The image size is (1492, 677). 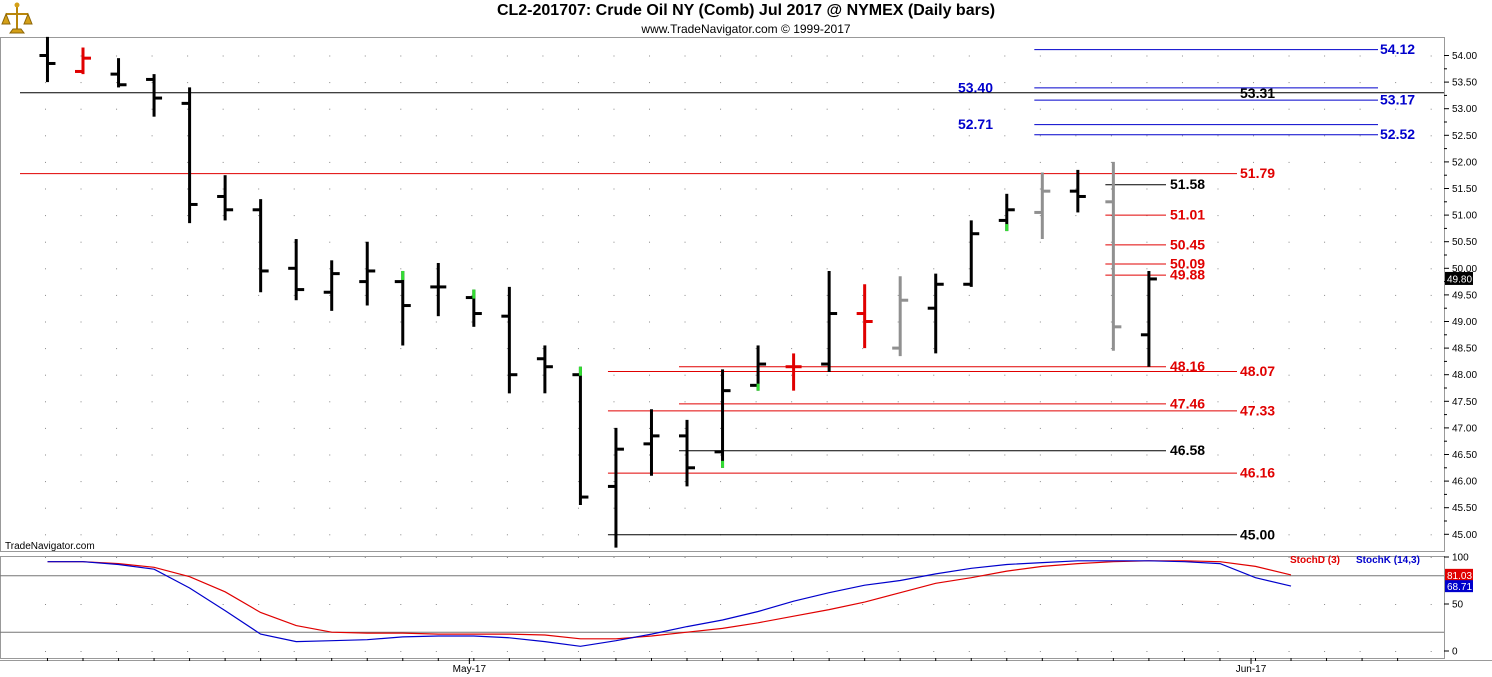 I want to click on y-tick-label: 46.00, so click(x=1464, y=482).